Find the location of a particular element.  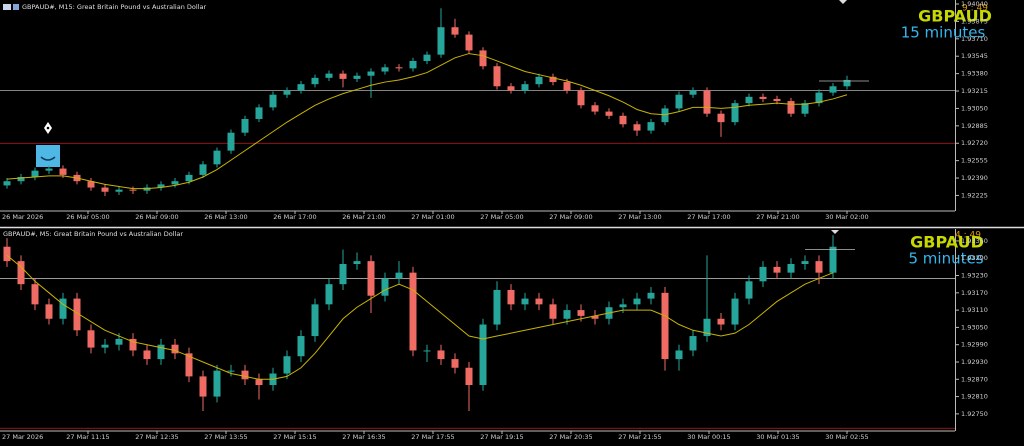

x-tick-label: 27 Mar 11:15 is located at coordinates (87, 437).